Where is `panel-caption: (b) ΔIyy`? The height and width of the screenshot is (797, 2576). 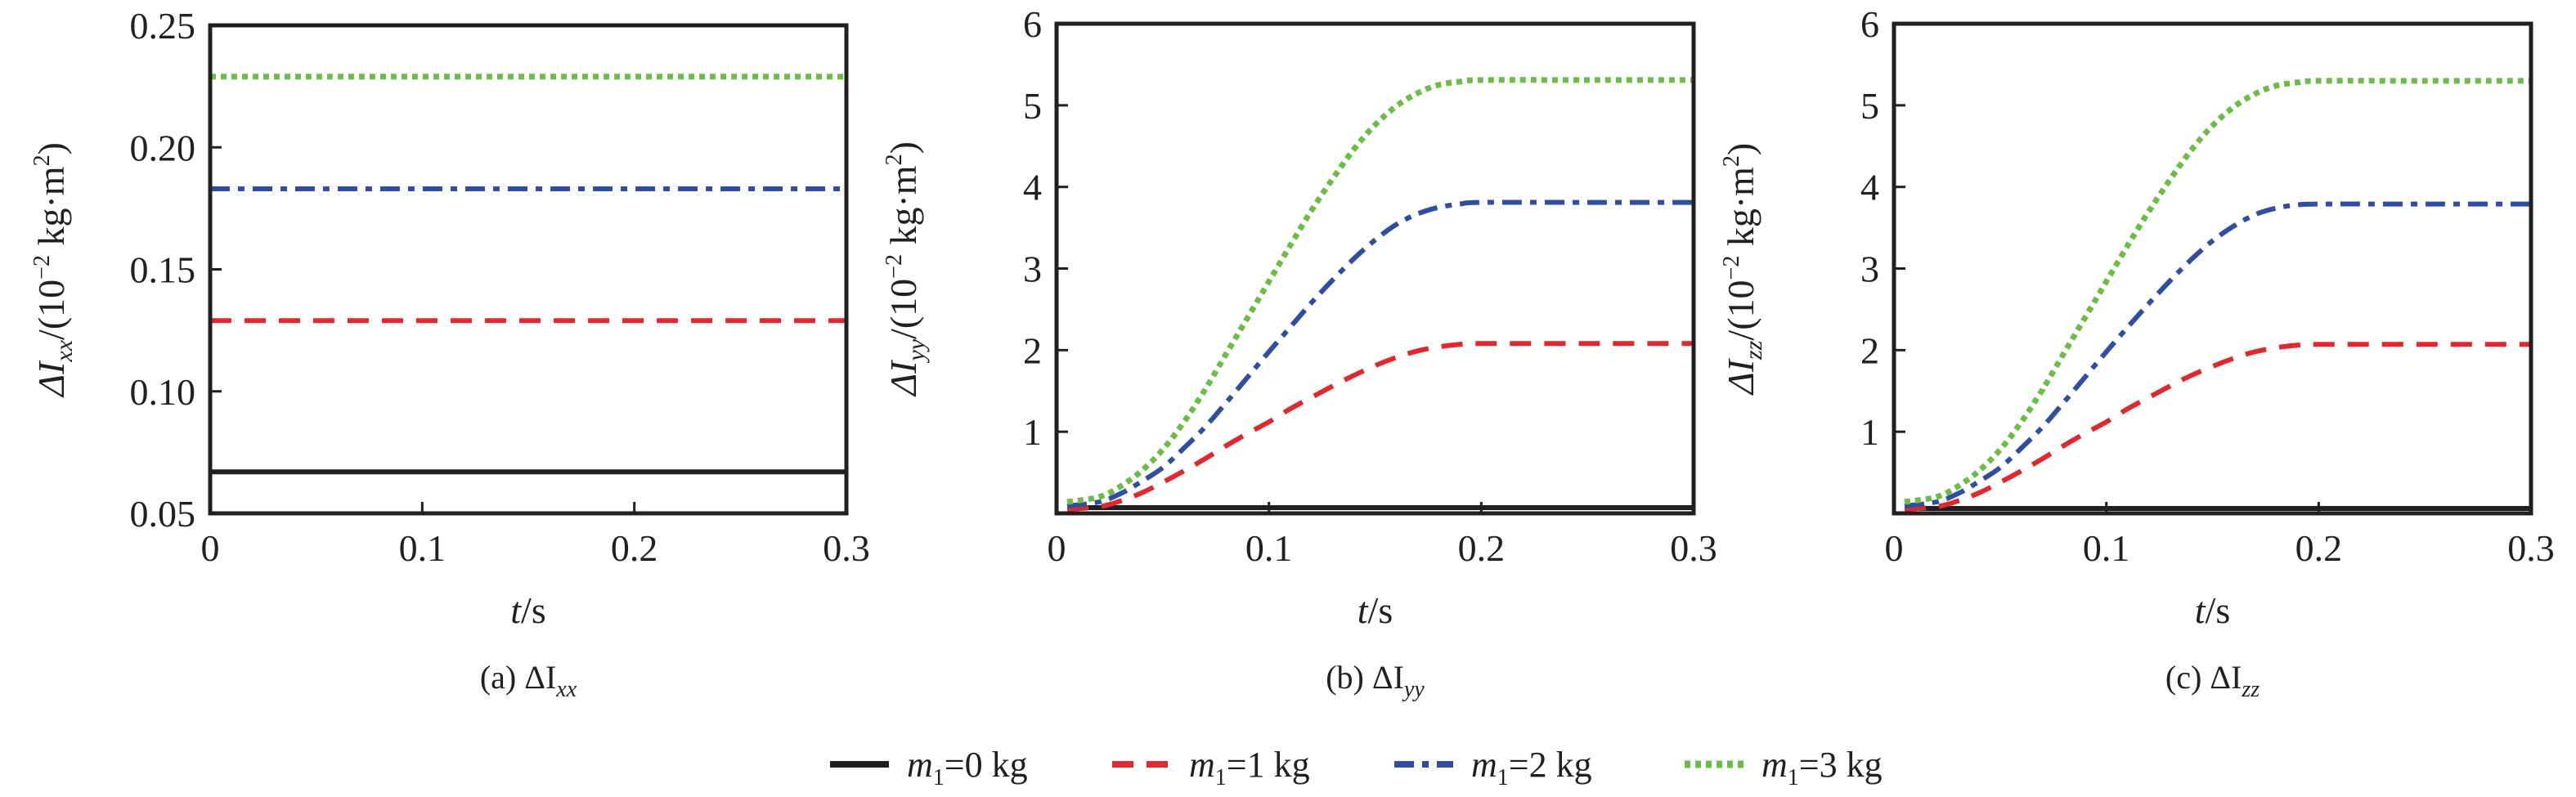
panel-caption: (b) ΔIyy is located at coordinates (1376, 680).